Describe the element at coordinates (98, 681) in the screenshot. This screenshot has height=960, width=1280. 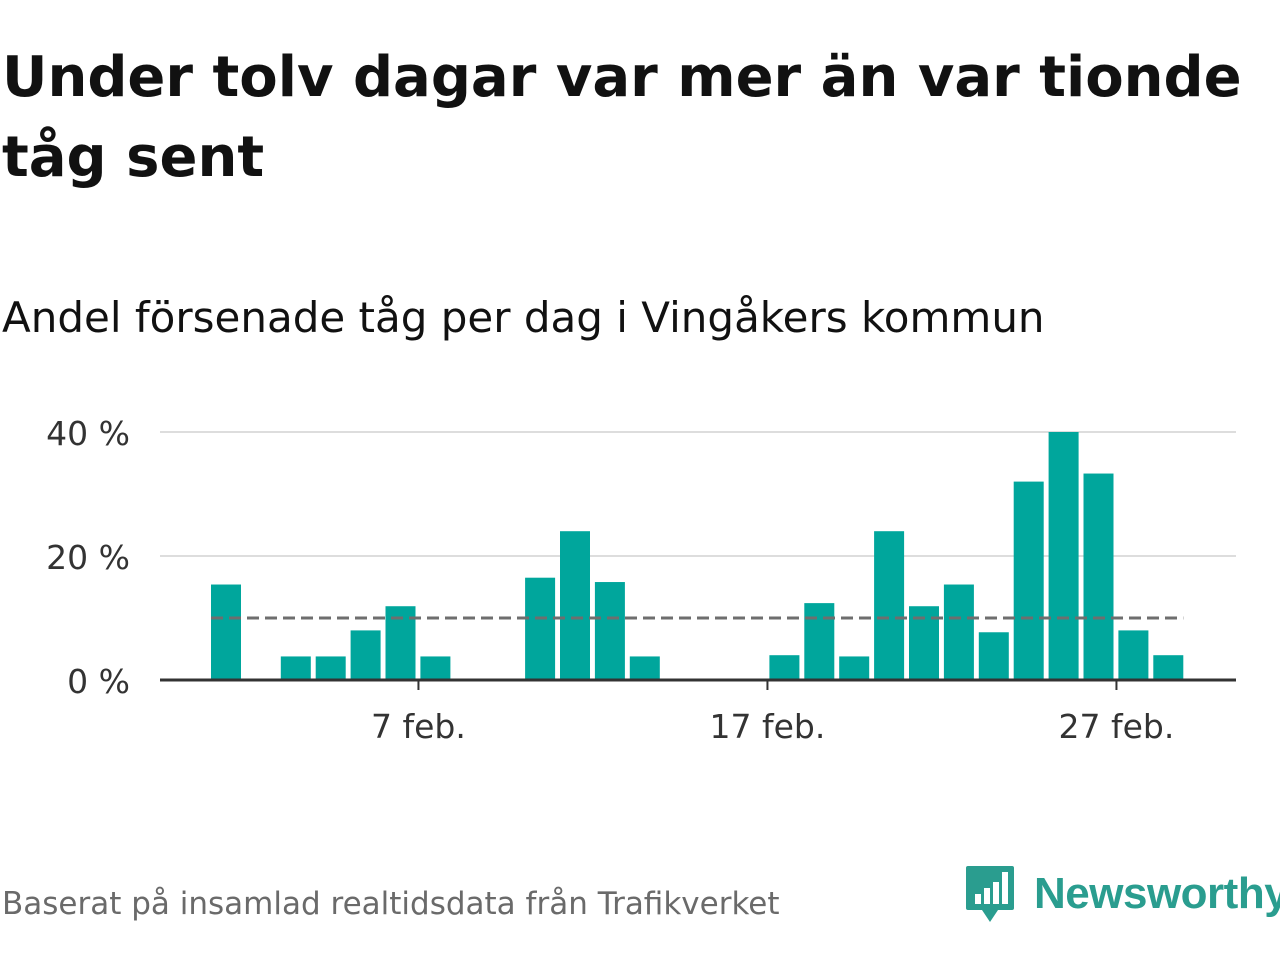
I see `y-tick-label: 0 %` at that location.